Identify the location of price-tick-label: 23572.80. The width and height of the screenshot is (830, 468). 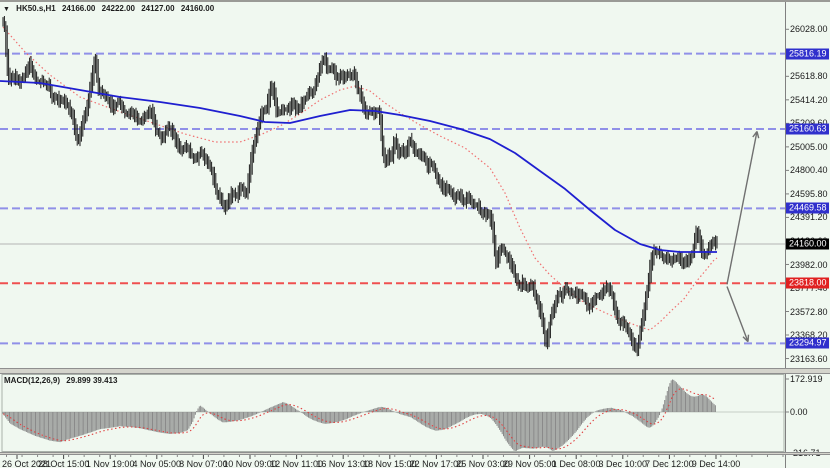
(809, 311).